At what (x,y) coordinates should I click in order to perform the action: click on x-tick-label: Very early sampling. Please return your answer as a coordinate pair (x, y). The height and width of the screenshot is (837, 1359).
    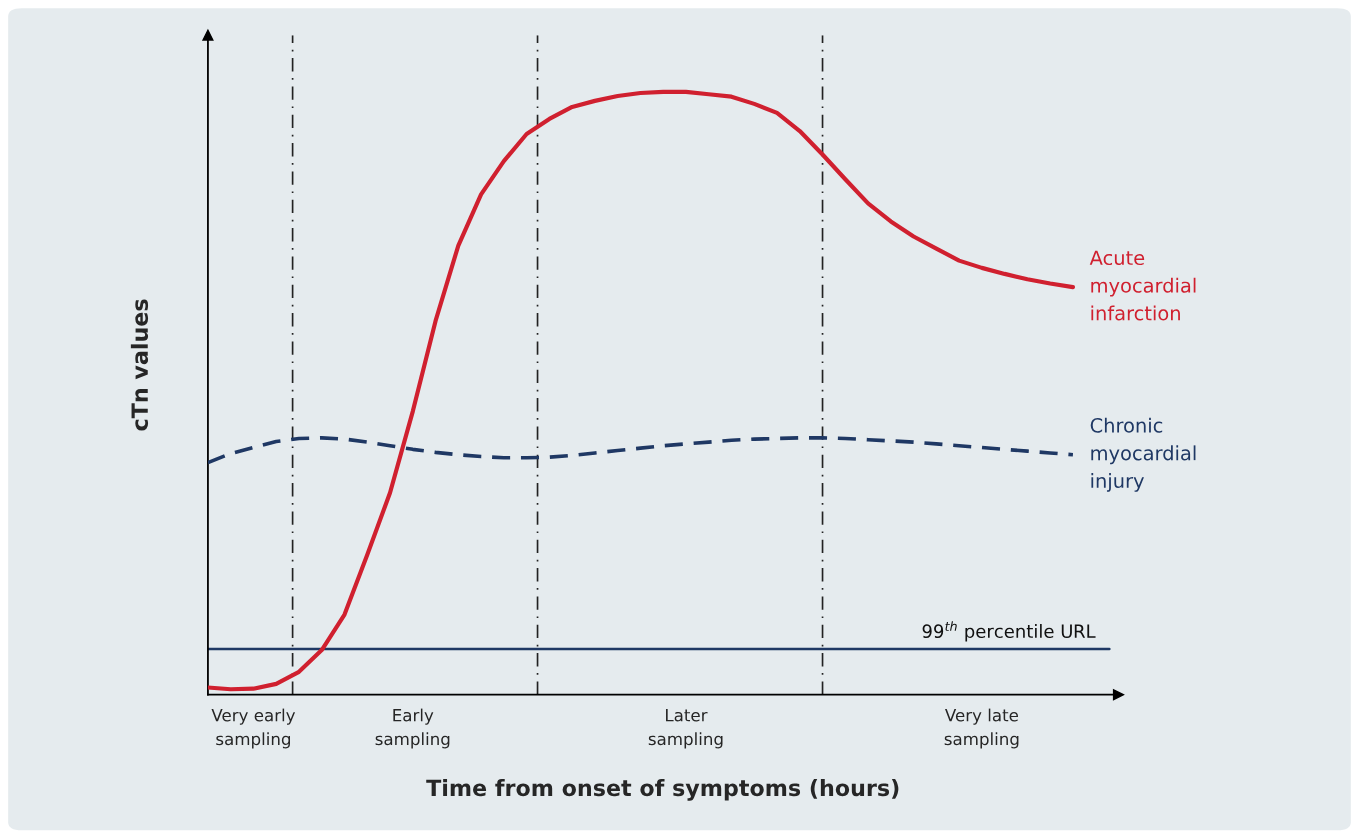
    Looking at the image, I should click on (253, 728).